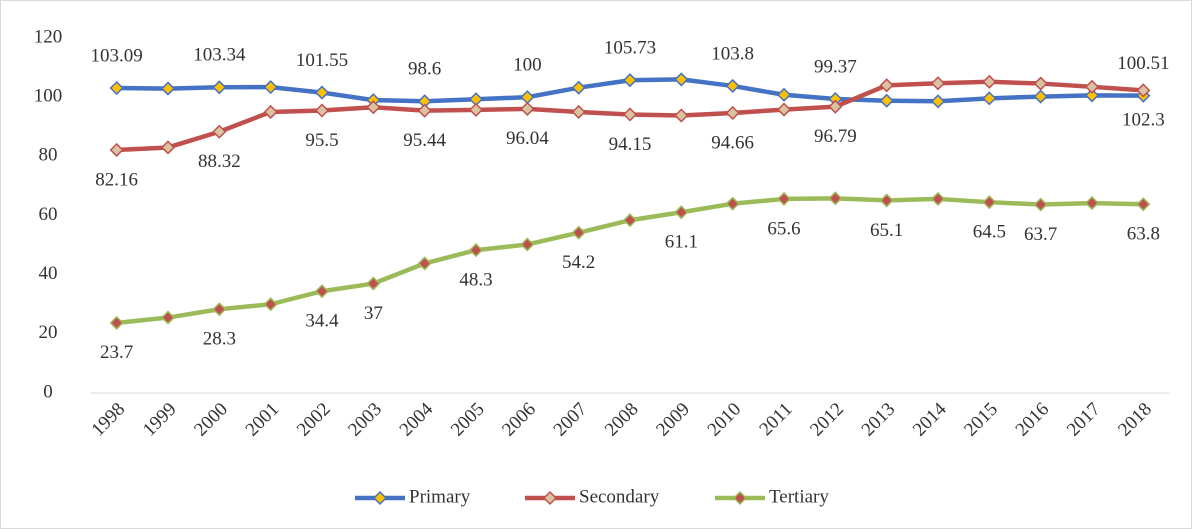  Describe the element at coordinates (48, 273) in the screenshot. I see `y-tick-label: 40` at that location.